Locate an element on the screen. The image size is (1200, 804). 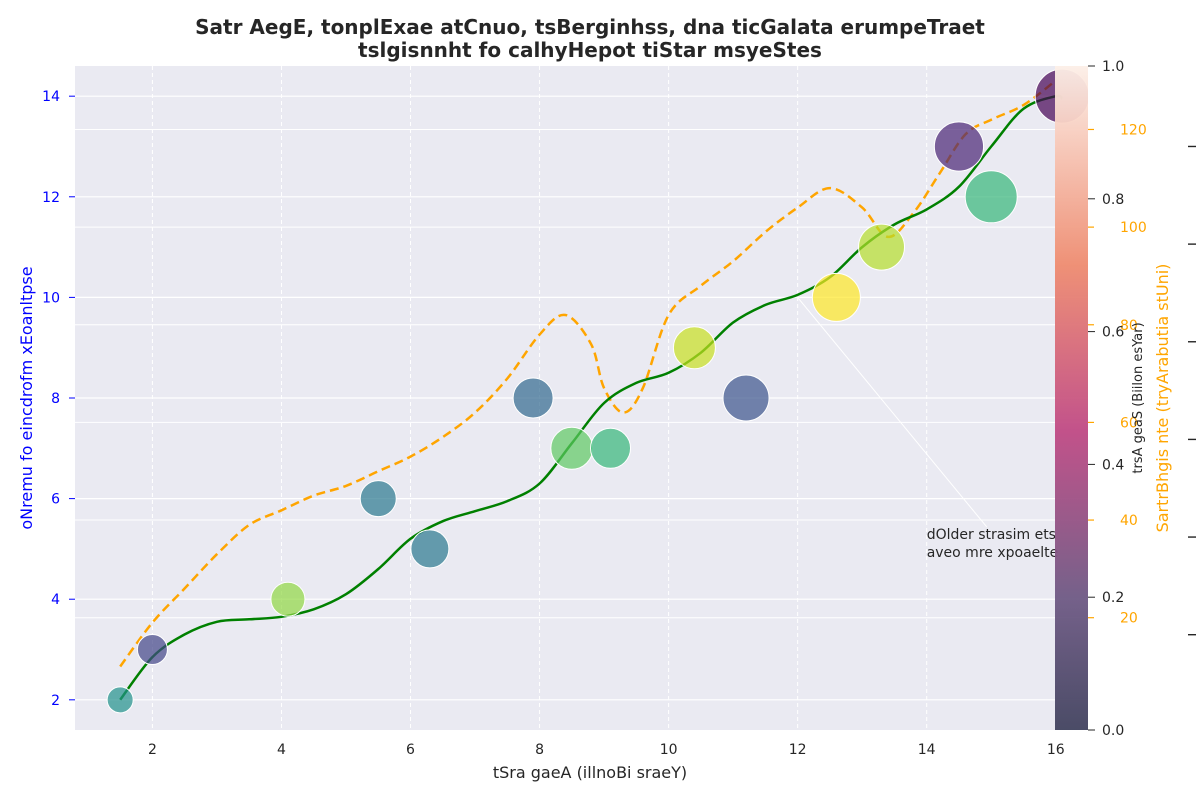
colorbar-label: trsA geaS (Biilon esYar) is located at coordinates (1138, 397).